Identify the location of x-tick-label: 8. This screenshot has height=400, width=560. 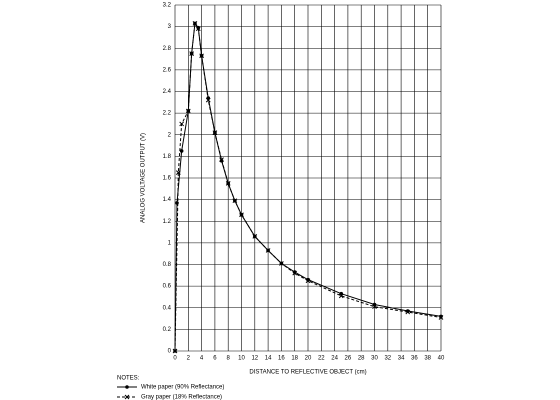
(229, 359).